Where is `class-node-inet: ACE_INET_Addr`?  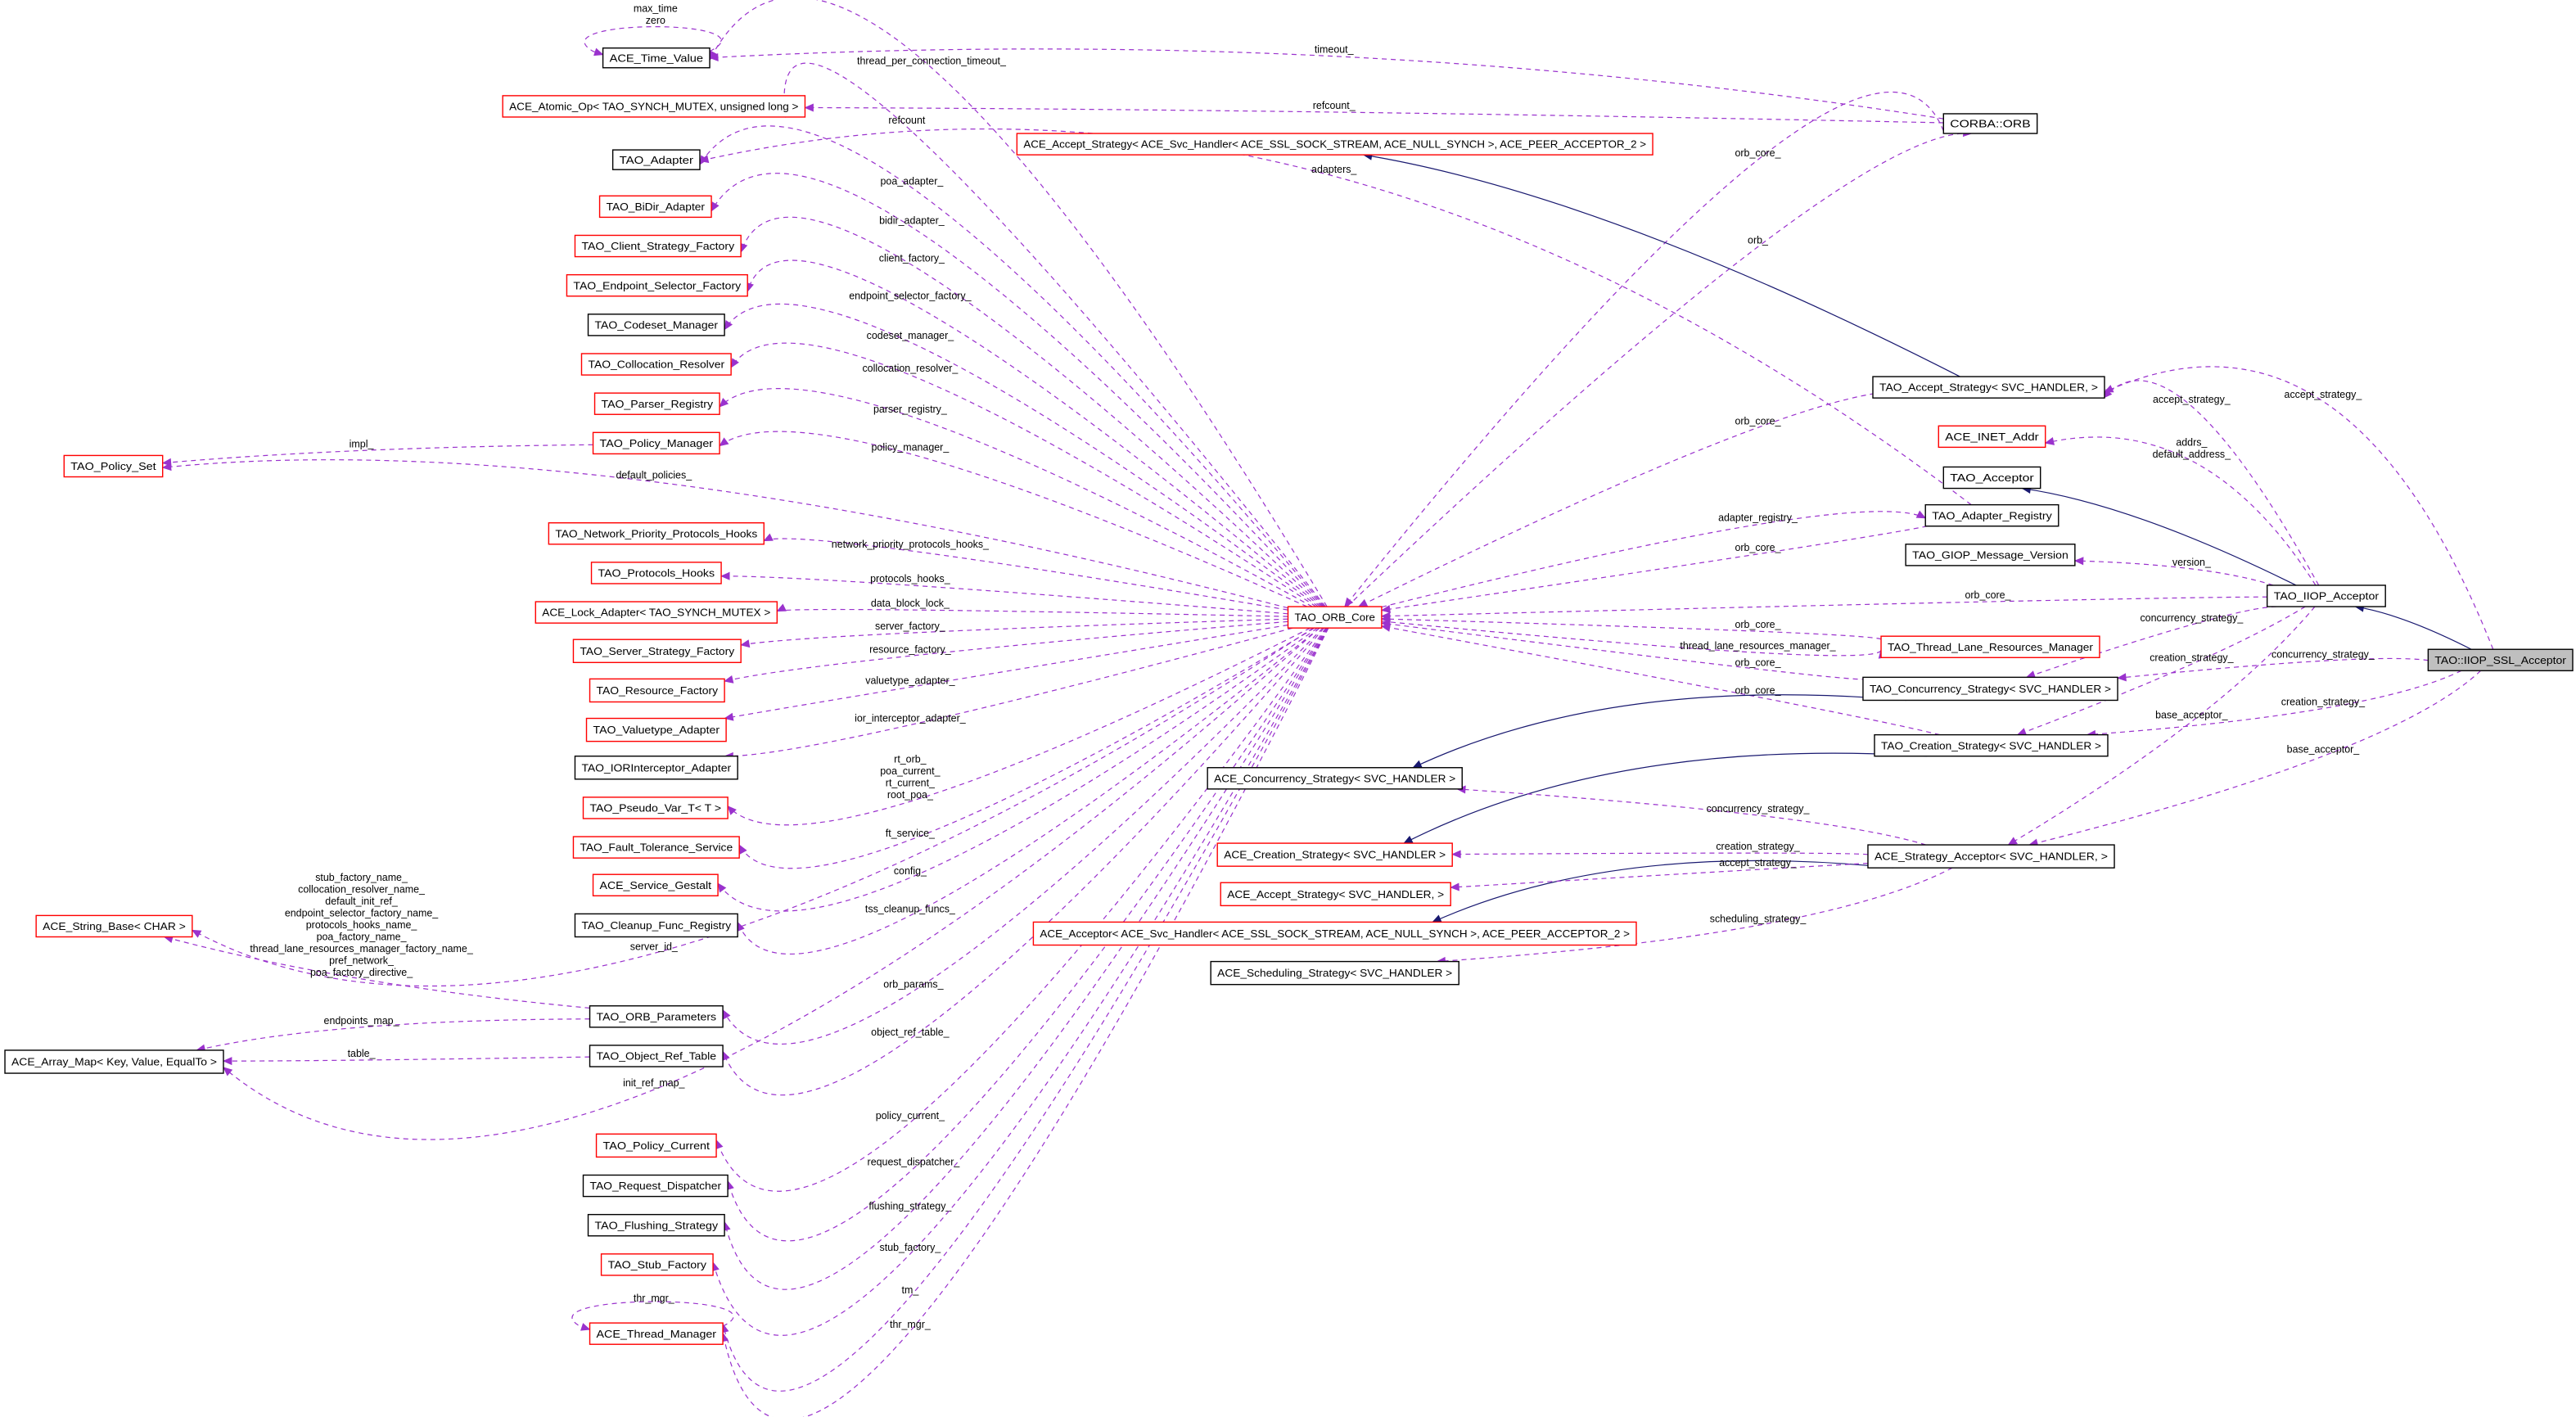
class-node-inet: ACE_INET_Addr is located at coordinates (1992, 437).